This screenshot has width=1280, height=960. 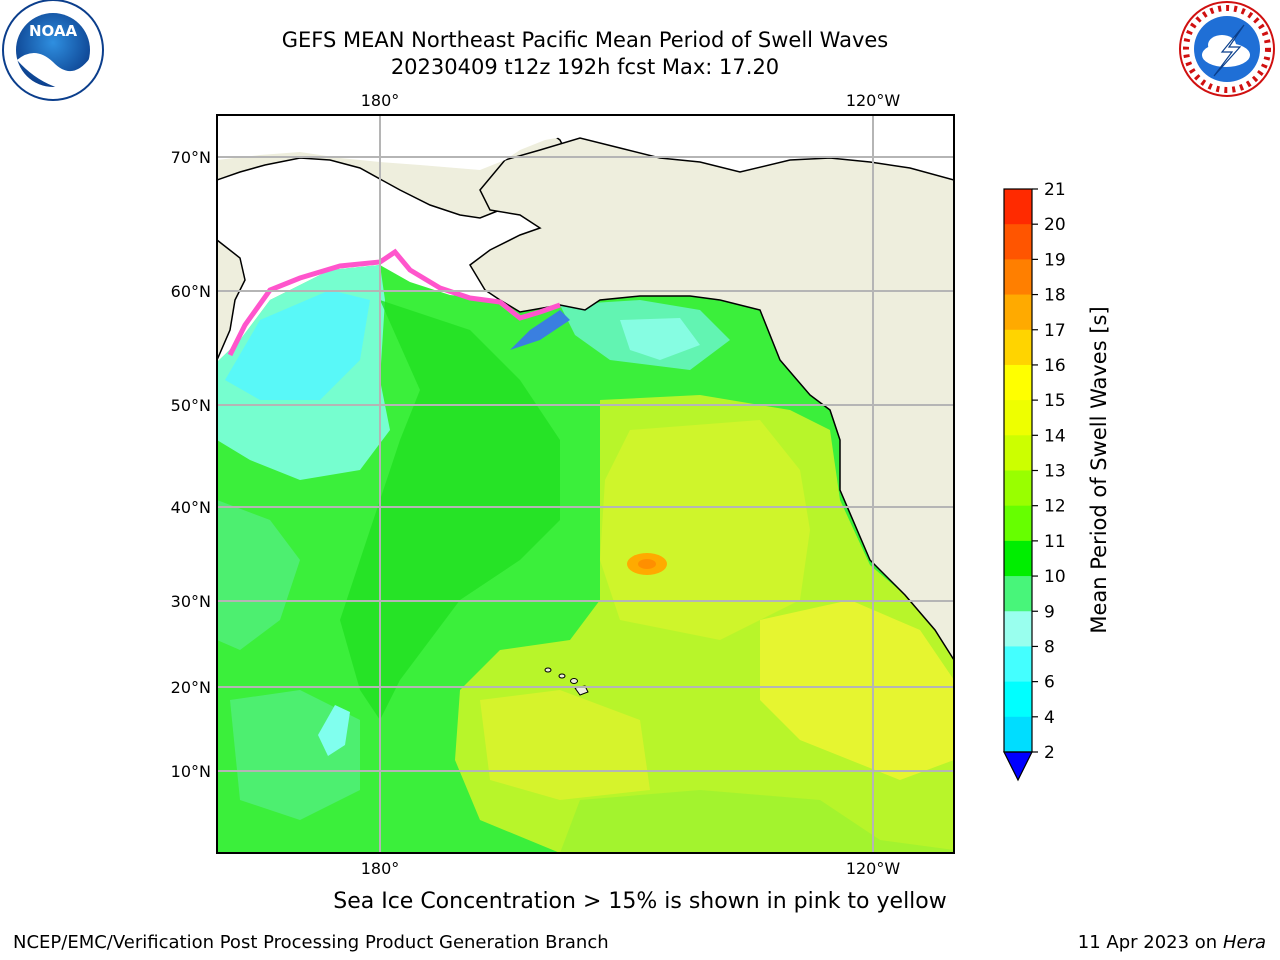 I want to click on lat-label-10n: 10°N, so click(x=191, y=771).